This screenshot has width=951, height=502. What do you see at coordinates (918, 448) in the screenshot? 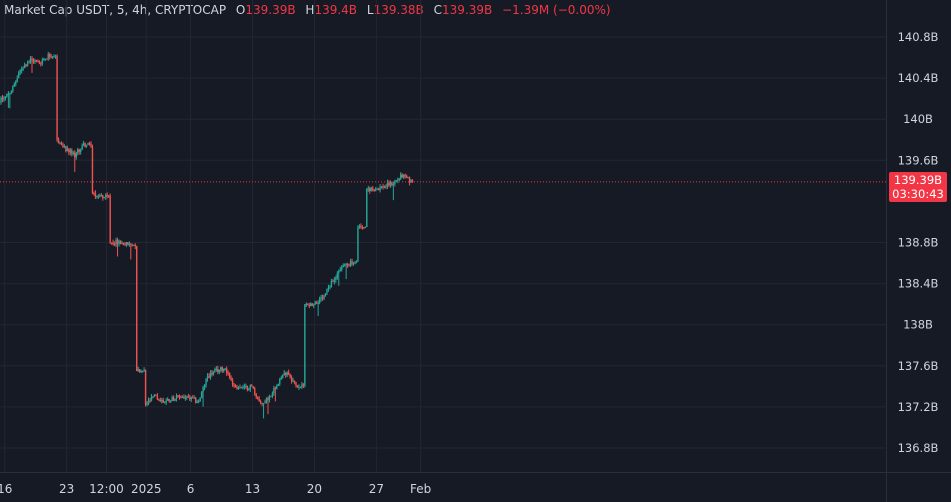
I see `y-tick-label: 136.8B` at bounding box center [918, 448].